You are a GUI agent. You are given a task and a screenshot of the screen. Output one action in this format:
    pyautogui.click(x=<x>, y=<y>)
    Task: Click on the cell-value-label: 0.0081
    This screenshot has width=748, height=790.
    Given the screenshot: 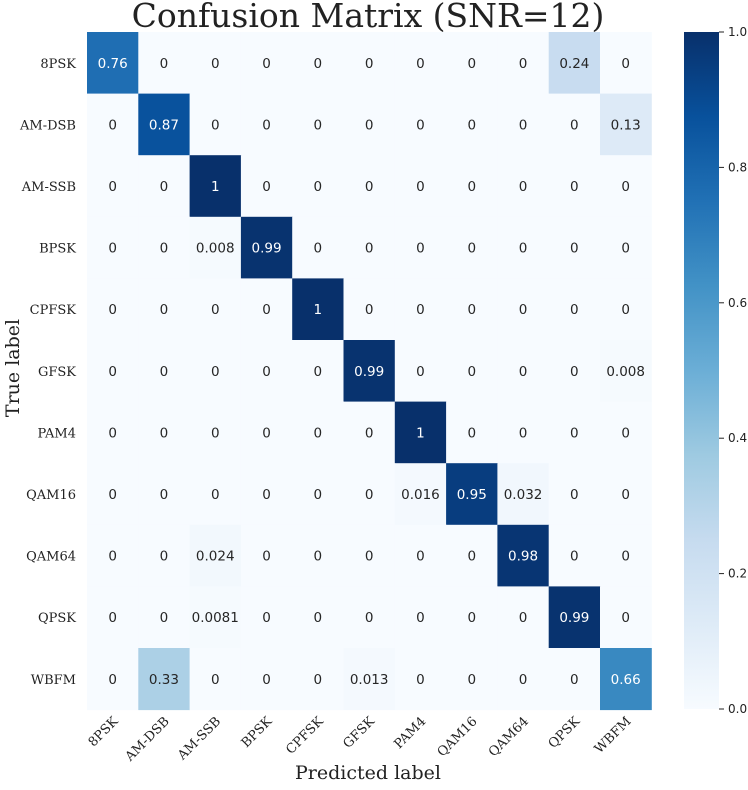 What is the action you would take?
    pyautogui.click(x=215, y=618)
    